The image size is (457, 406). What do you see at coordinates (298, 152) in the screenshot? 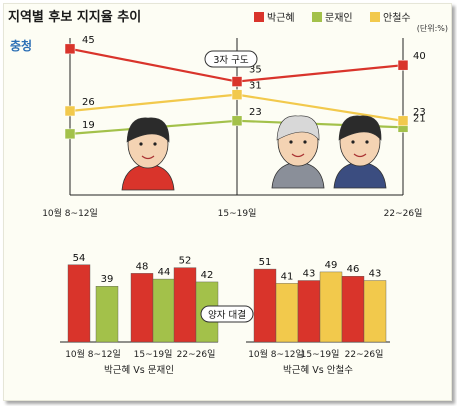
I see `candidate-moon-illustration` at bounding box center [298, 152].